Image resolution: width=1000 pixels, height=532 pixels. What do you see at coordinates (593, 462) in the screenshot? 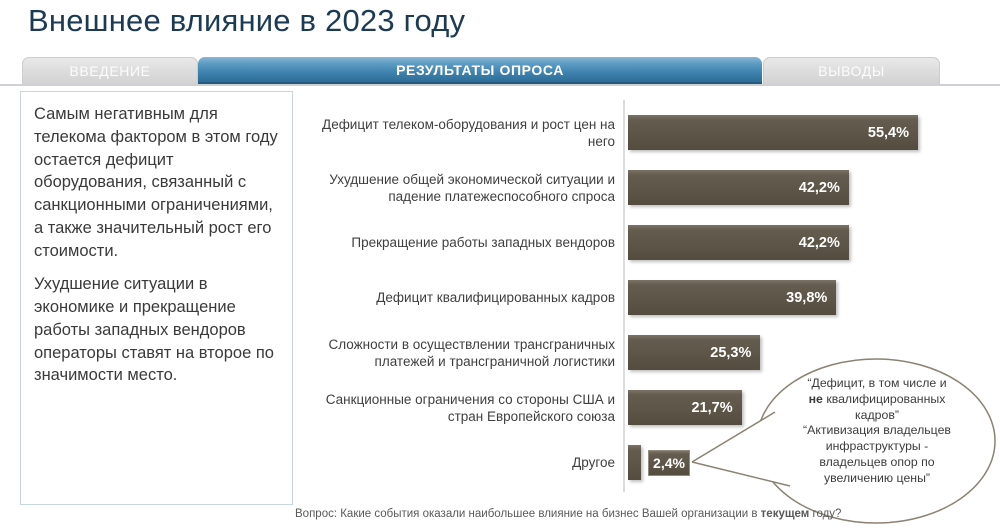
I see `bar-category-label: Другое` at bounding box center [593, 462].